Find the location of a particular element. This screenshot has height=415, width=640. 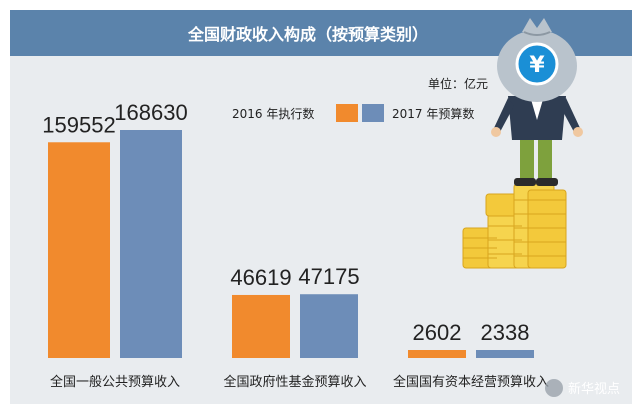

legend: 2016 年执行数 2017 年预算数 is located at coordinates (353, 113).